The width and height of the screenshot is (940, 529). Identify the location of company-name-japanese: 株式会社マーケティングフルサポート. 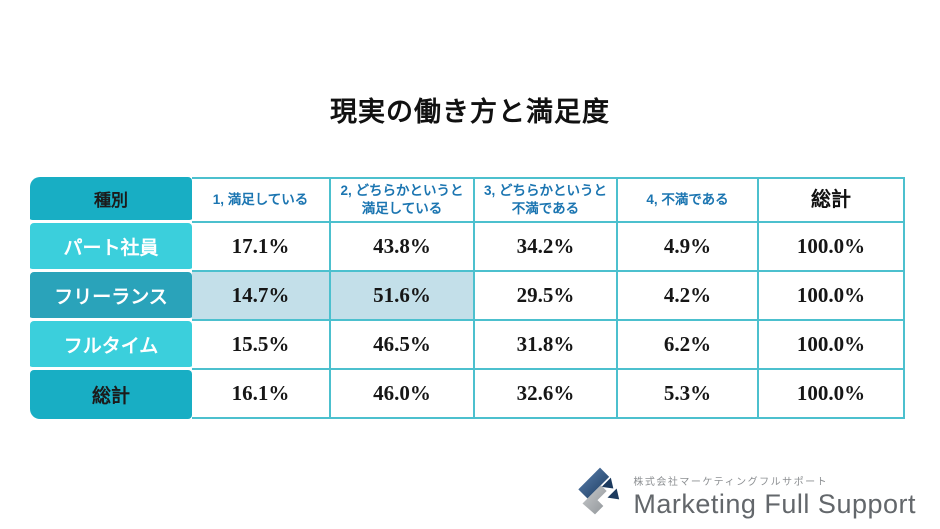
(731, 482).